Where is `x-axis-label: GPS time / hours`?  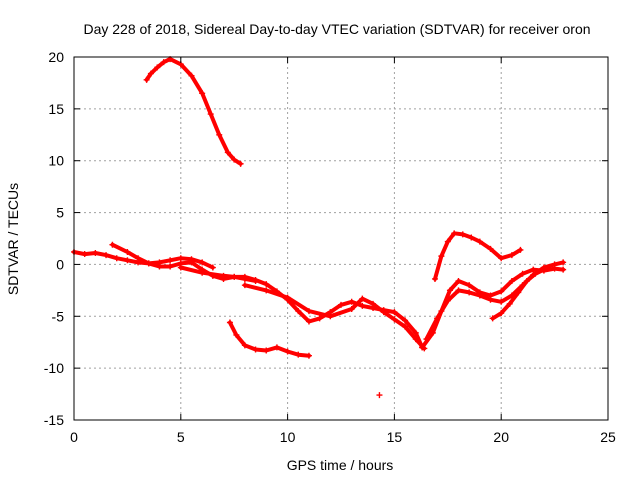
x-axis-label: GPS time / hours is located at coordinates (340, 465).